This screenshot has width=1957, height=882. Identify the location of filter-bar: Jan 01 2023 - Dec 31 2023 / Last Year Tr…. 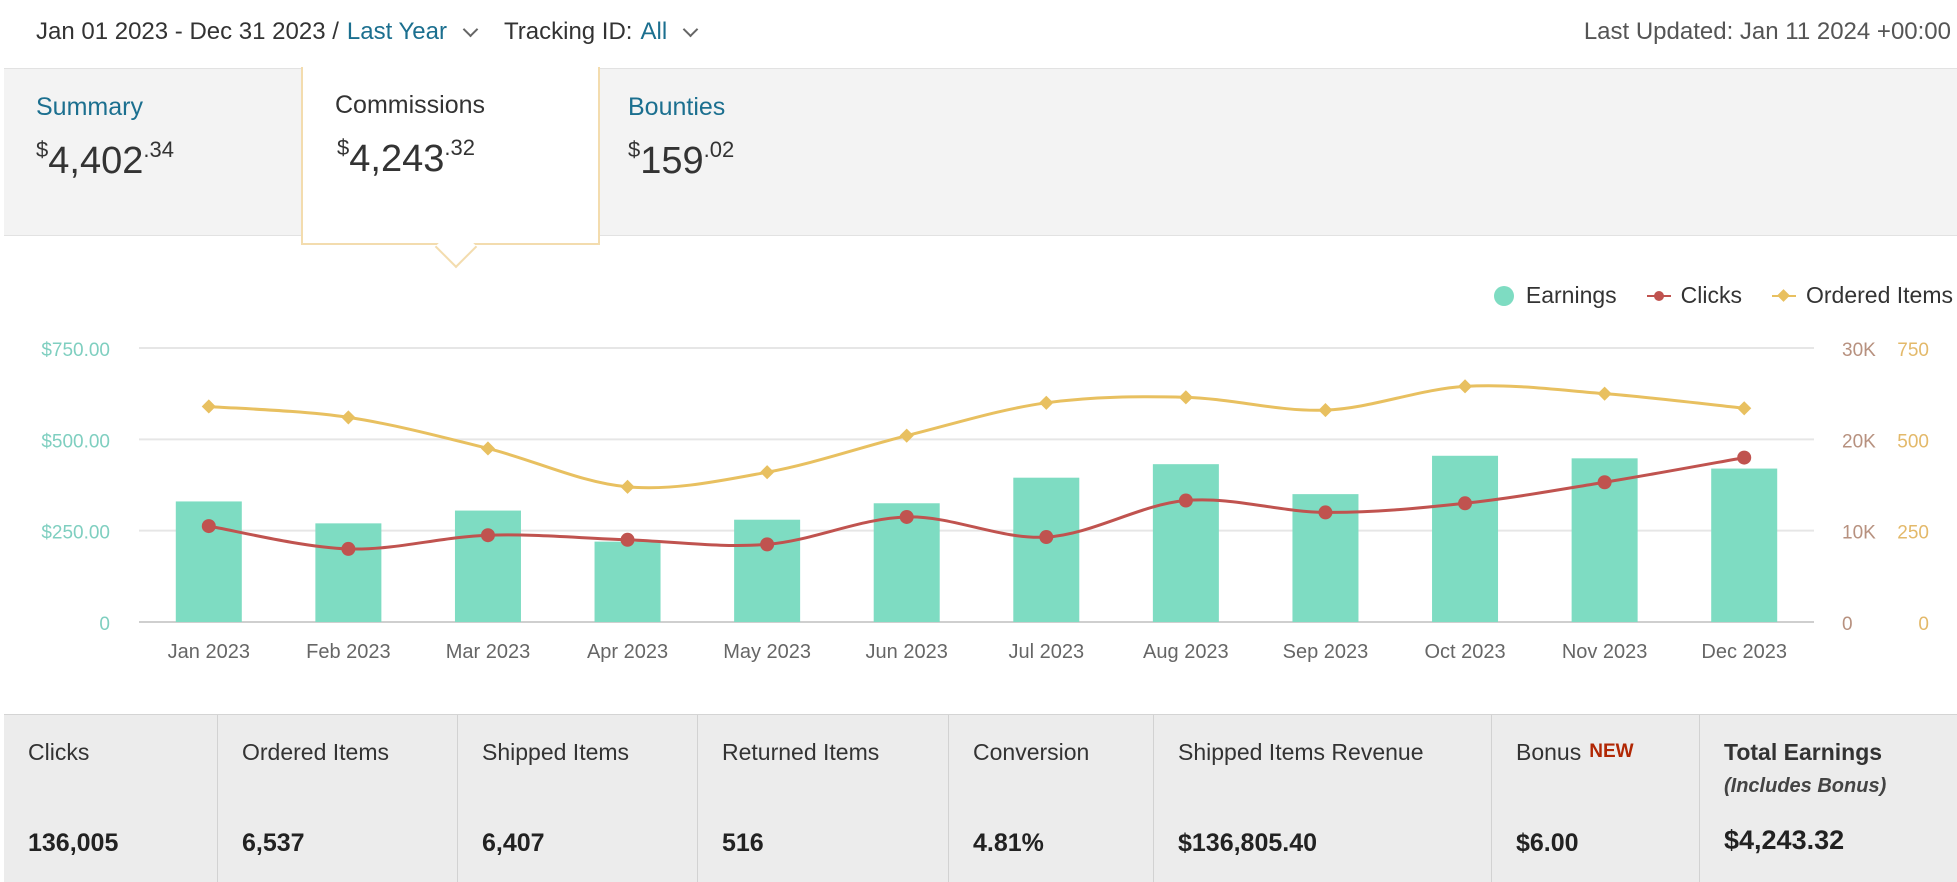
(978, 34).